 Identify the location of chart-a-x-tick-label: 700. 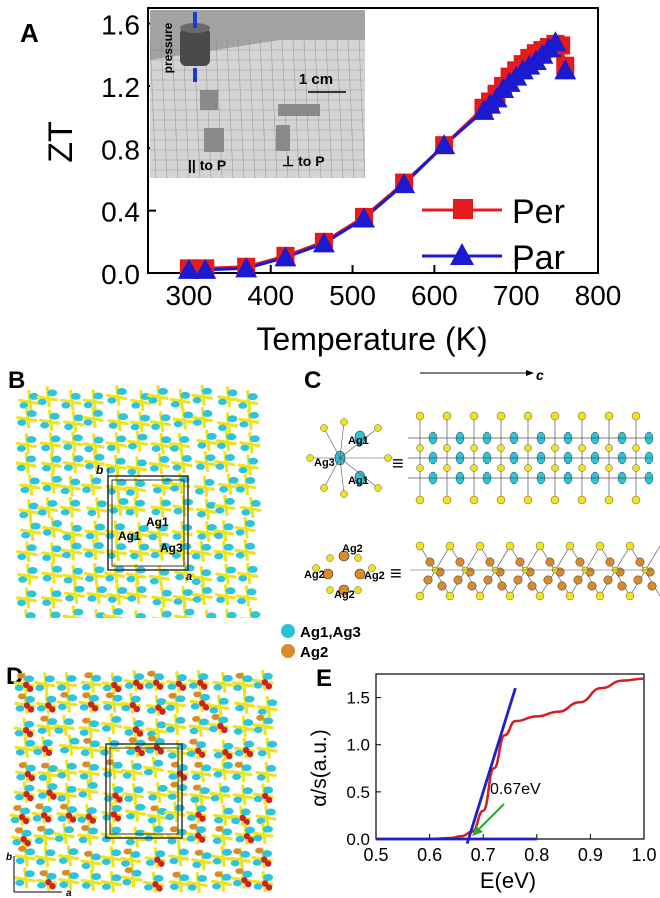
(516, 295).